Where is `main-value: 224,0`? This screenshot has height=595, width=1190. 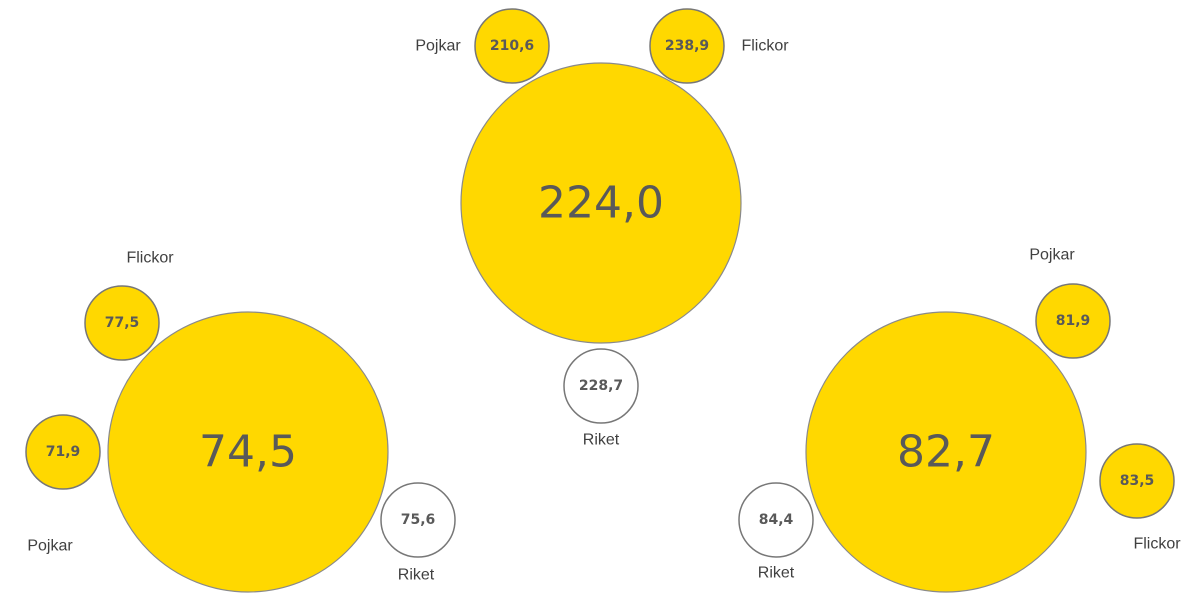
main-value: 224,0 is located at coordinates (601, 203).